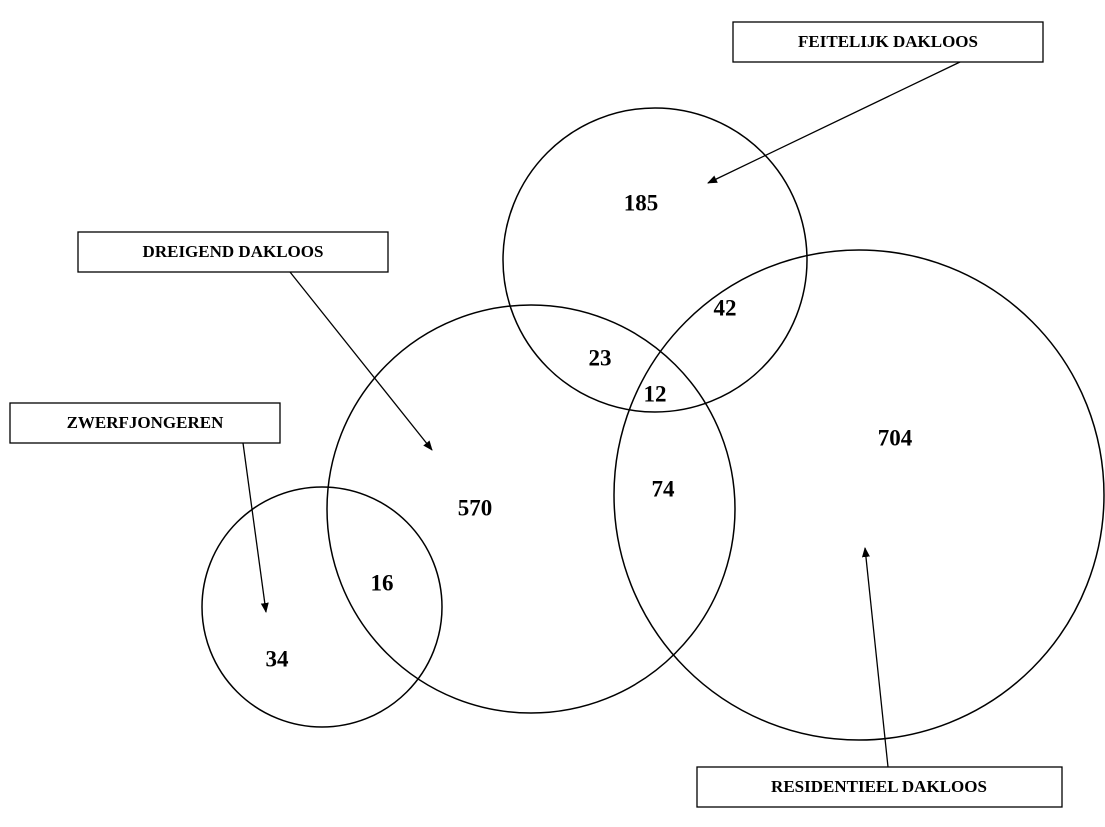 The width and height of the screenshot is (1105, 827). What do you see at coordinates (895, 437) in the screenshot?
I see `region-value: 704` at bounding box center [895, 437].